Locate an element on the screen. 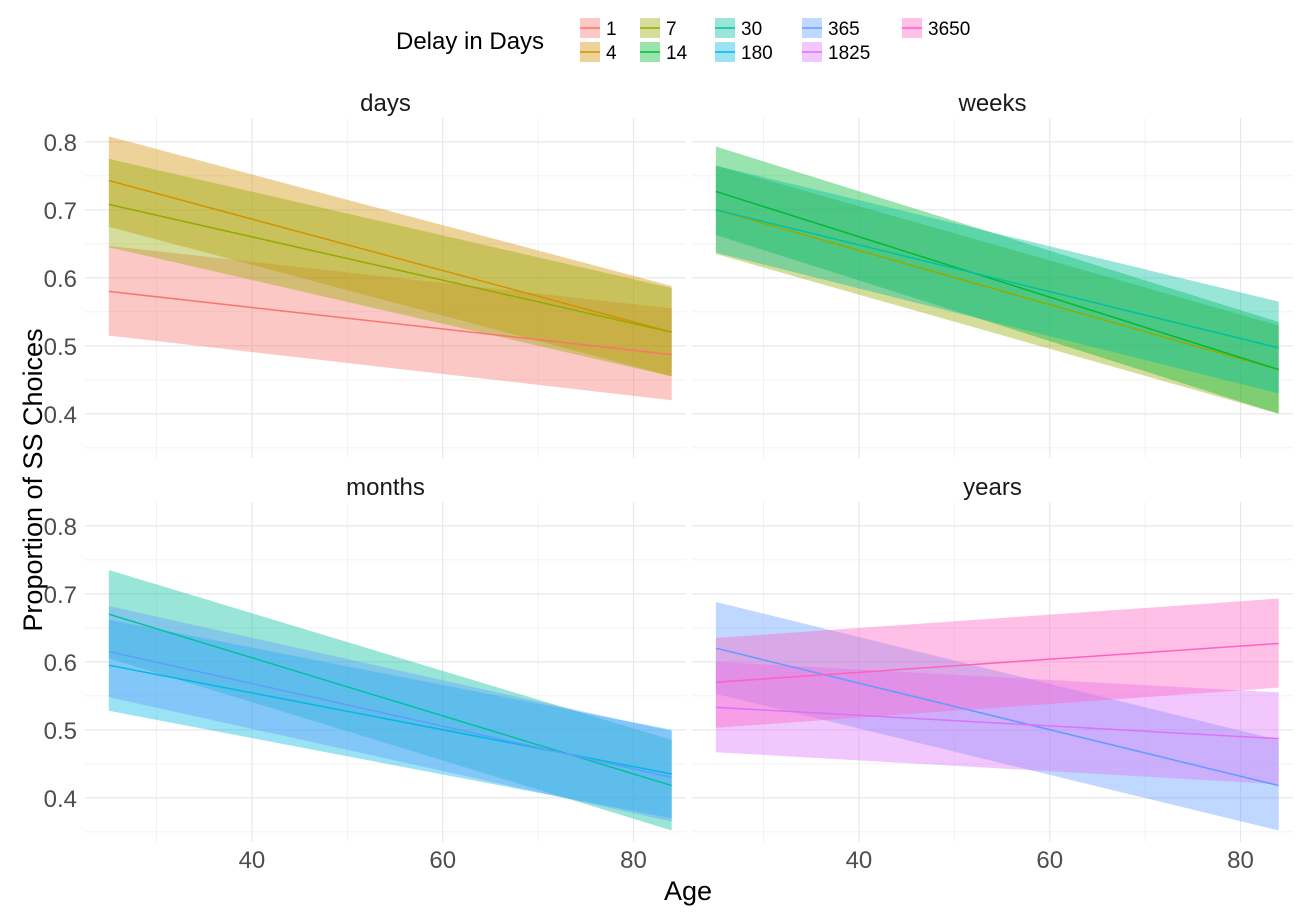 This screenshot has width=1301, height=915. legend-entry-4: 4 is located at coordinates (598, 53).